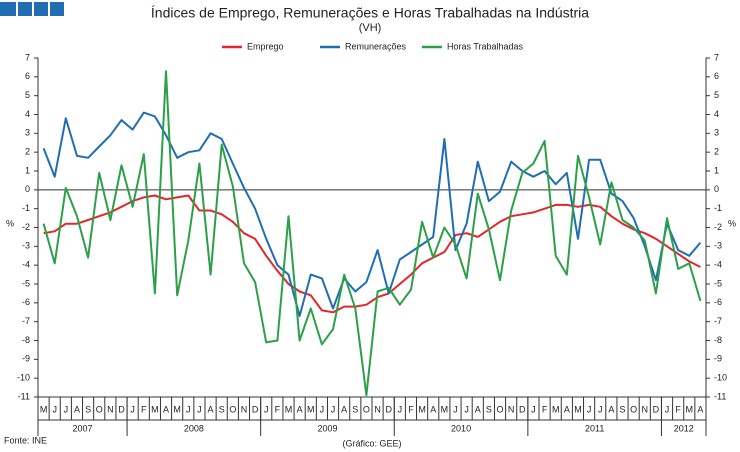  Describe the element at coordinates (26, 302) in the screenshot. I see `y-tick-label: -6` at that location.